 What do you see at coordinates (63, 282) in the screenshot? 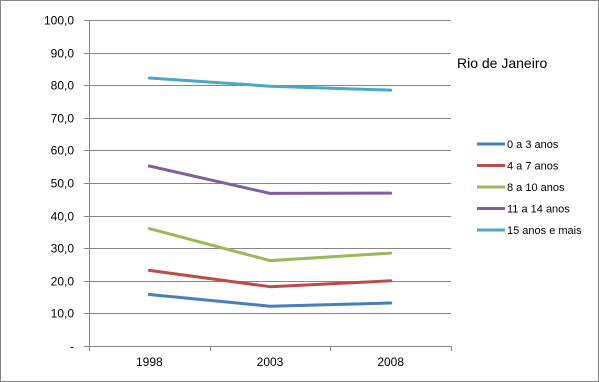
I see `y-tick-label: 20,0` at bounding box center [63, 282].